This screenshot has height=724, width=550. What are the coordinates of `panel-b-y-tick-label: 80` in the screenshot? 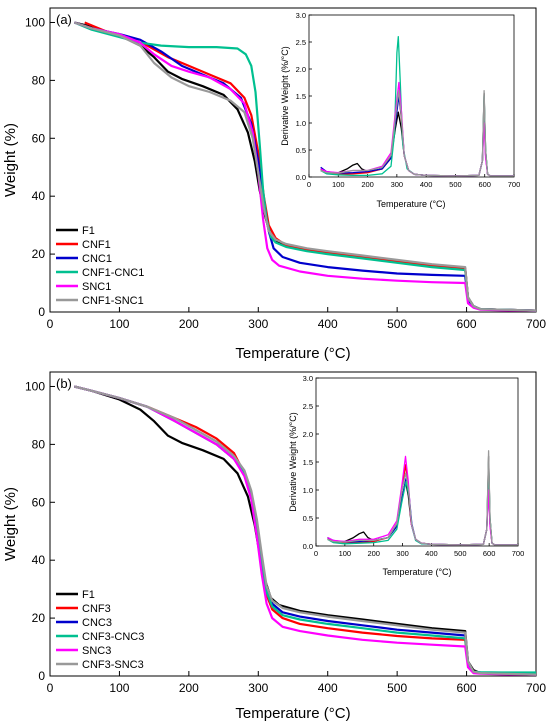 It's located at (39, 444).